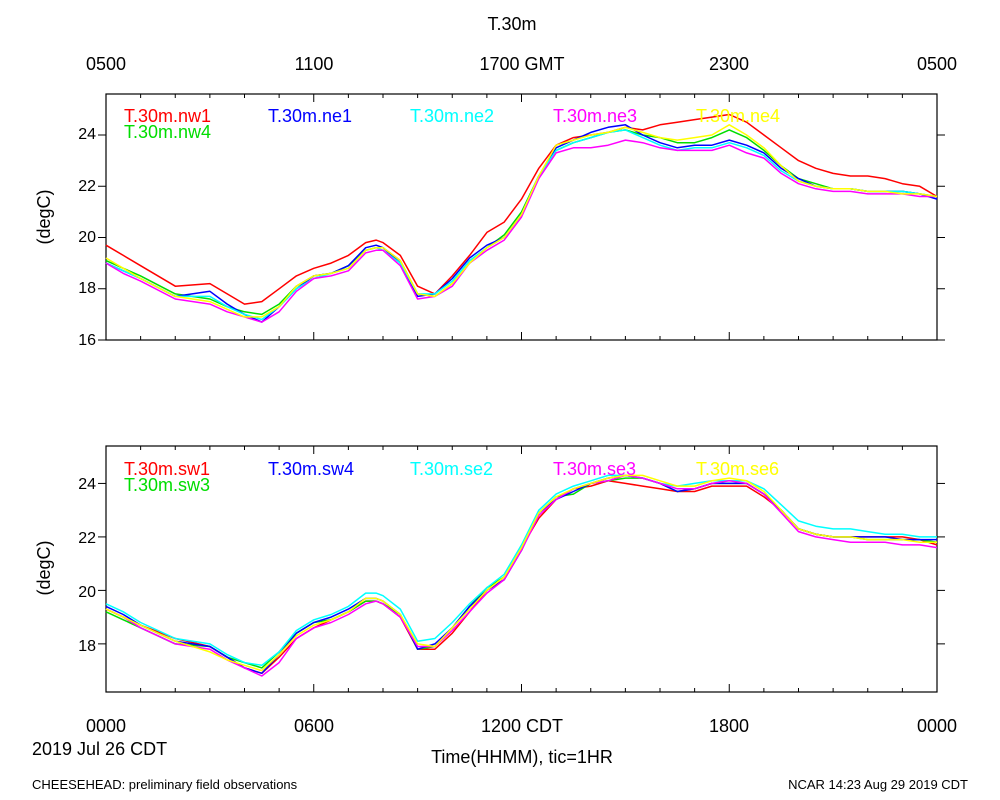  I want to click on top-ytick-24: 24, so click(87, 134).